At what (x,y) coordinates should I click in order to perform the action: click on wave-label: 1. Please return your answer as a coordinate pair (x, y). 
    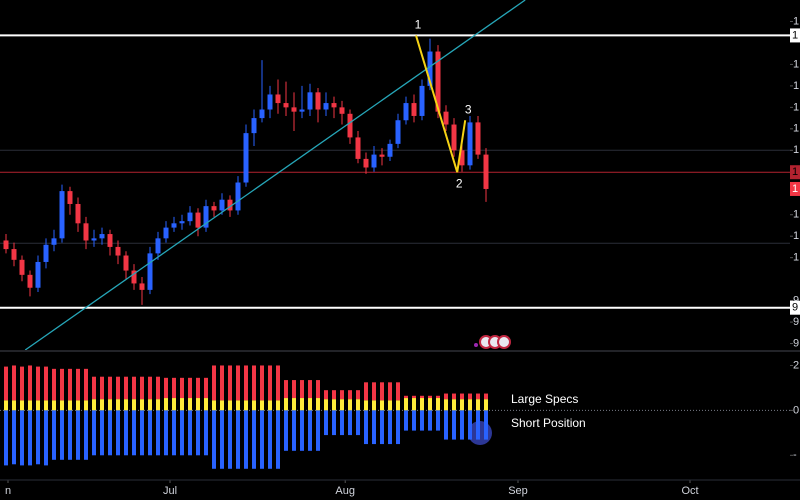
    Looking at the image, I should click on (418, 25).